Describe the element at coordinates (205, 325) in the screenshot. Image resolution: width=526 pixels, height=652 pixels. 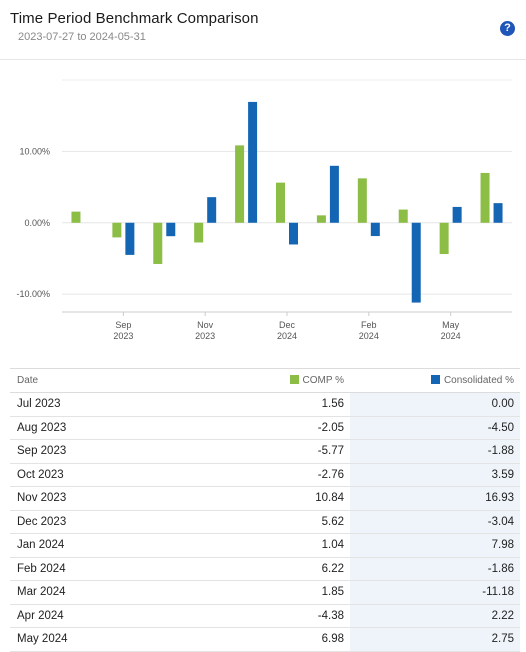
I see `x-tick-label: Nov` at that location.